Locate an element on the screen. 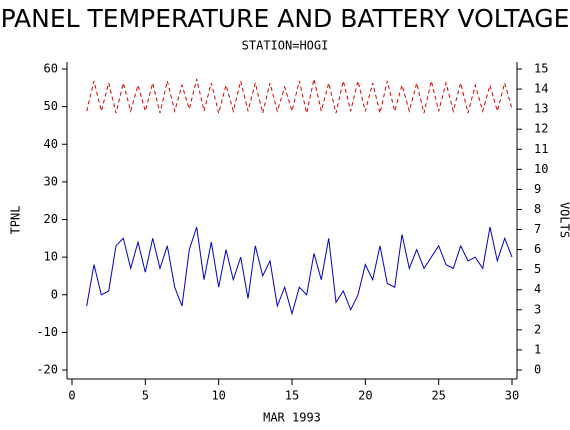 Image resolution: width=570 pixels, height=430 pixels. y2-tick-label: 4 is located at coordinates (537, 289).